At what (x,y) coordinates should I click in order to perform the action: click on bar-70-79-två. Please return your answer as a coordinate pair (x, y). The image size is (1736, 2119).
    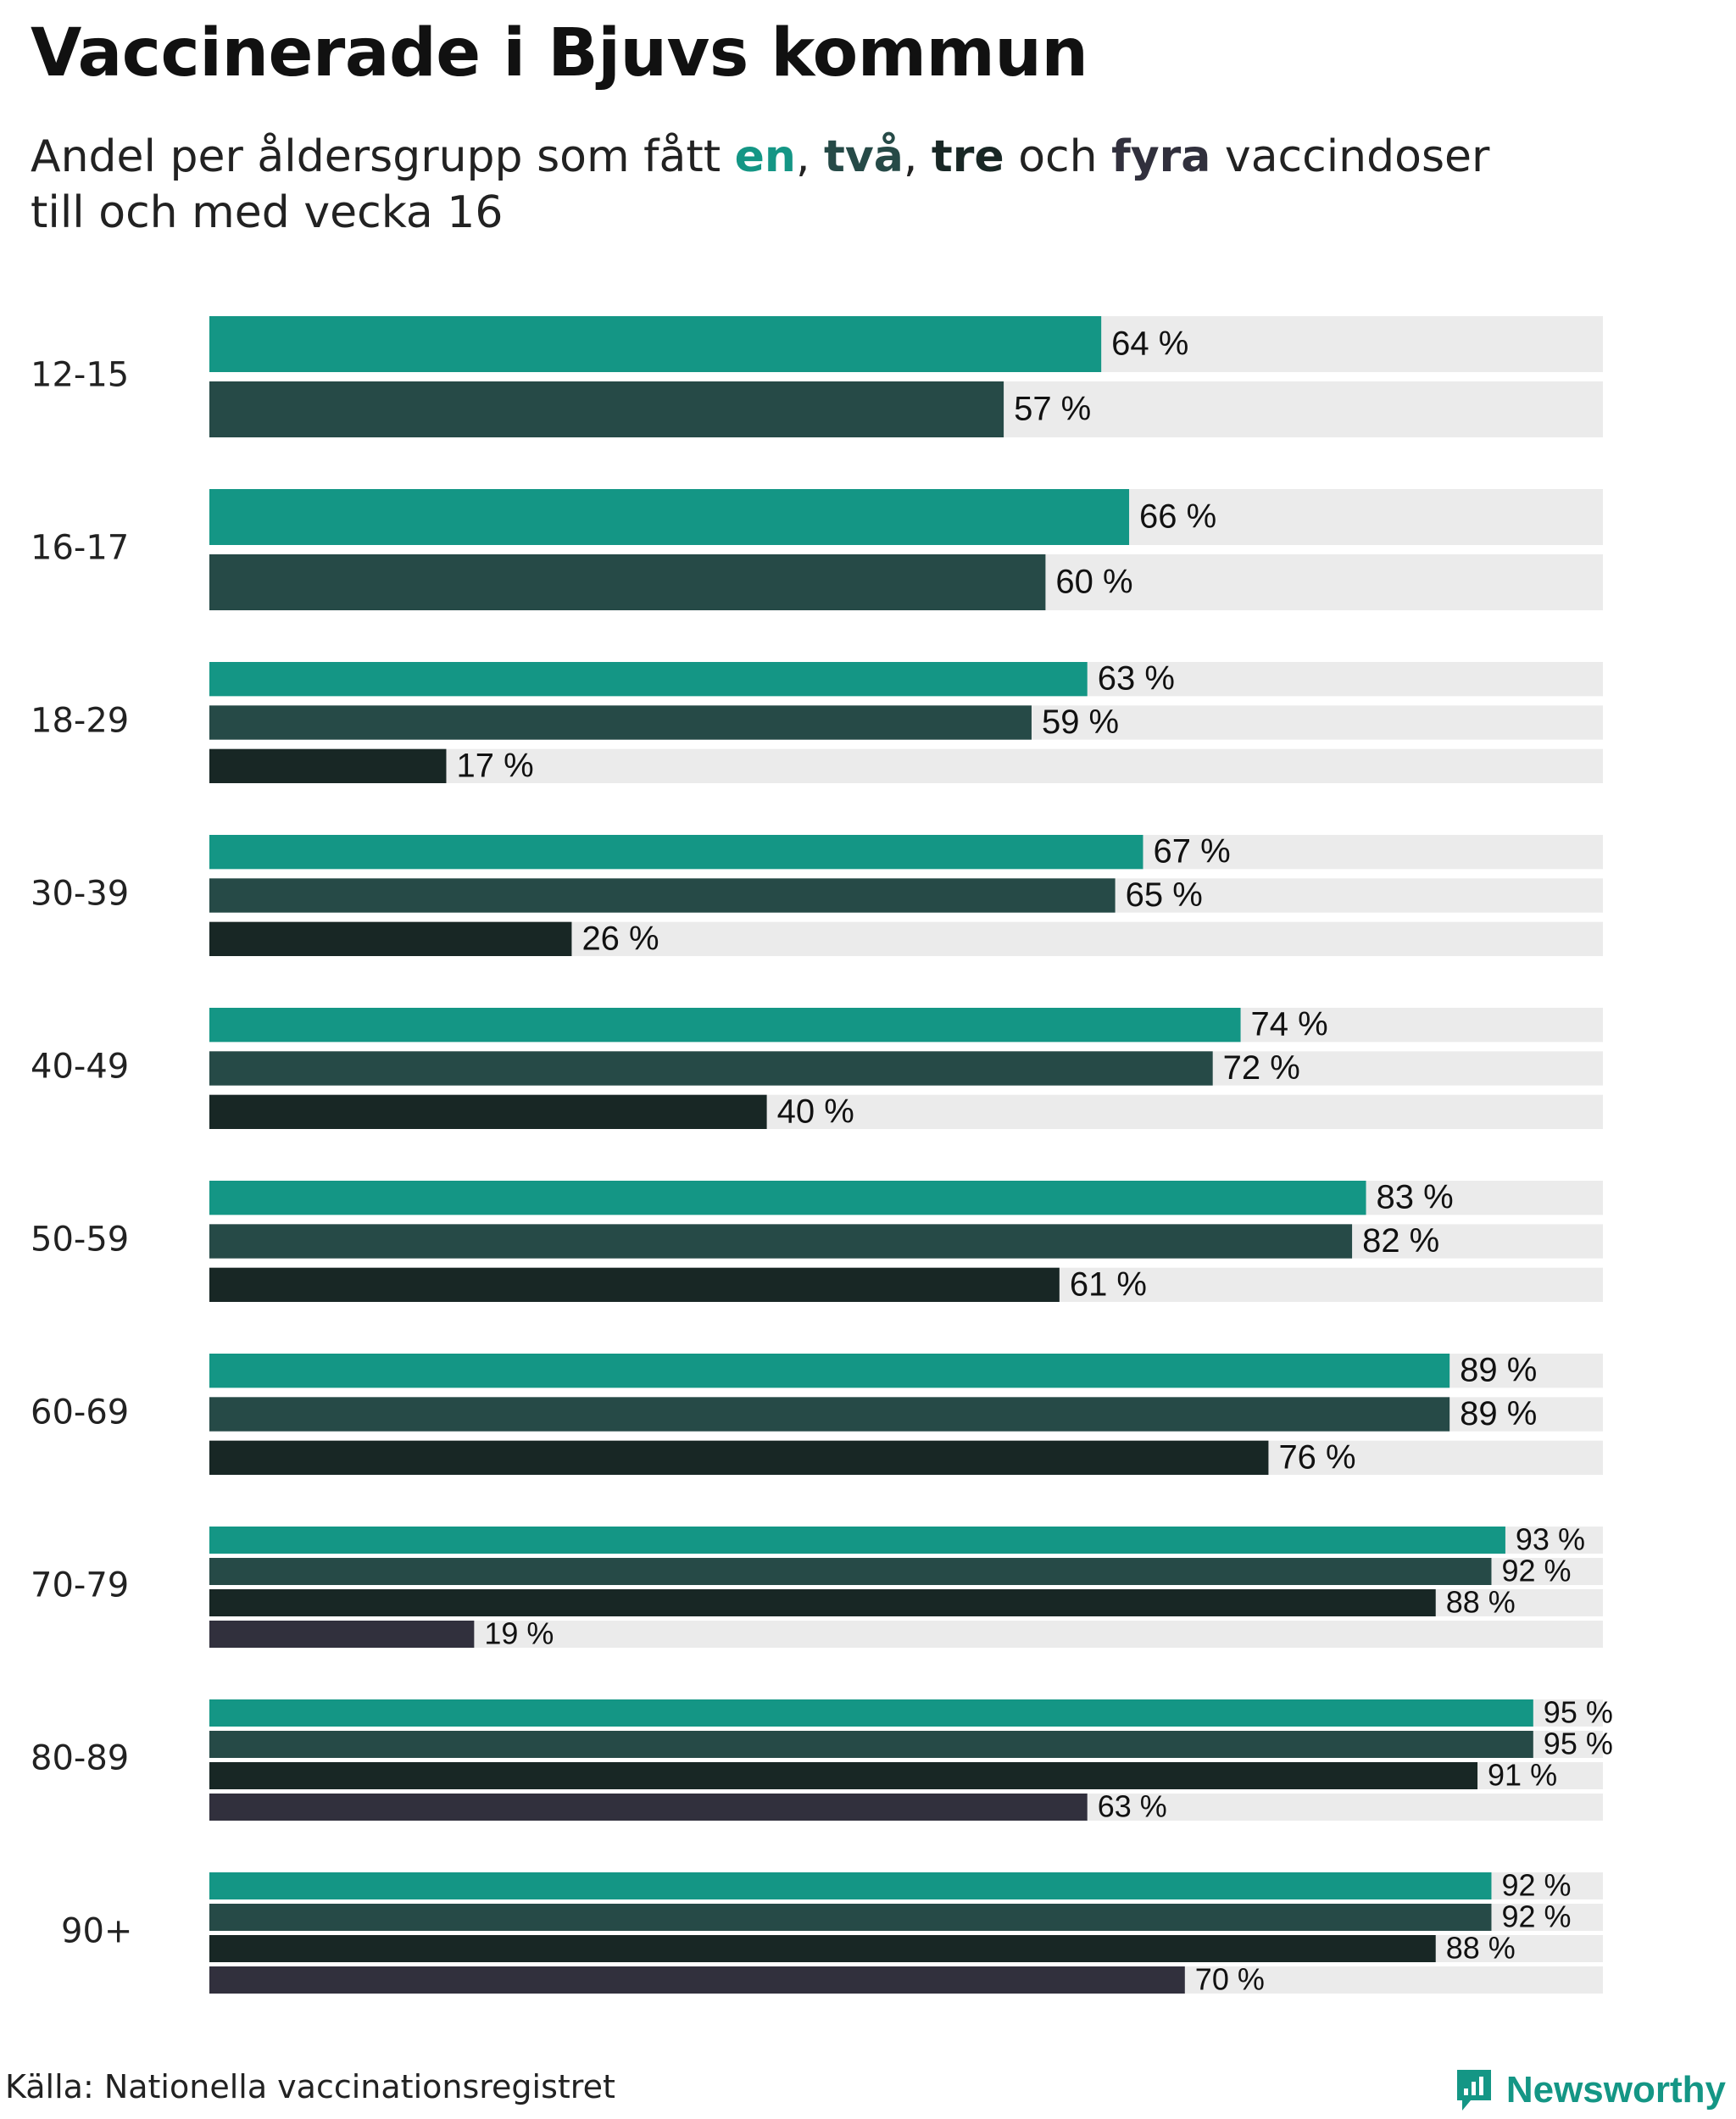
    Looking at the image, I should click on (850, 1572).